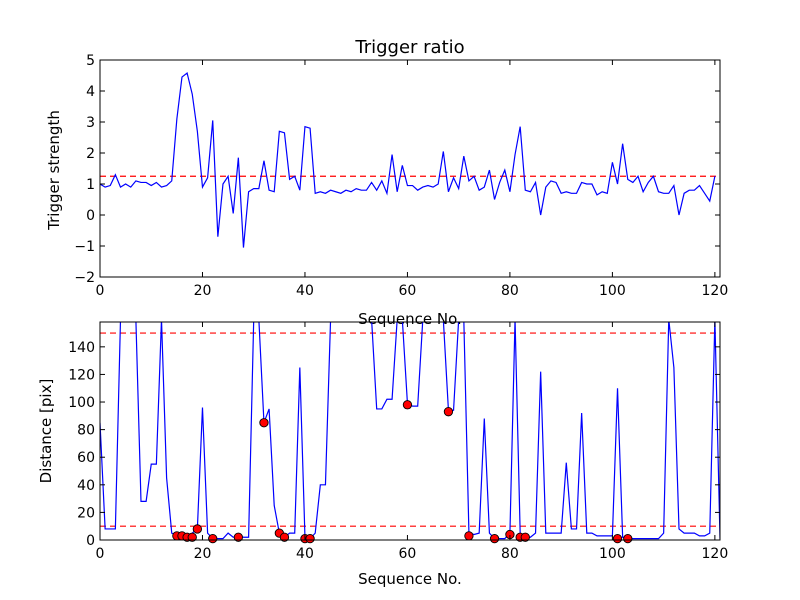 The height and width of the screenshot is (600, 800). I want to click on top-xtick-label: 120, so click(715, 291).